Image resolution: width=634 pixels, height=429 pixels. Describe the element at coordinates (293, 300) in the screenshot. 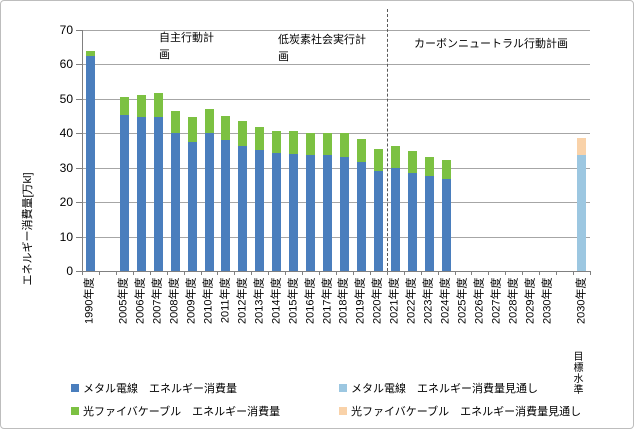

I see `x-tick-label: 2015年度` at that location.